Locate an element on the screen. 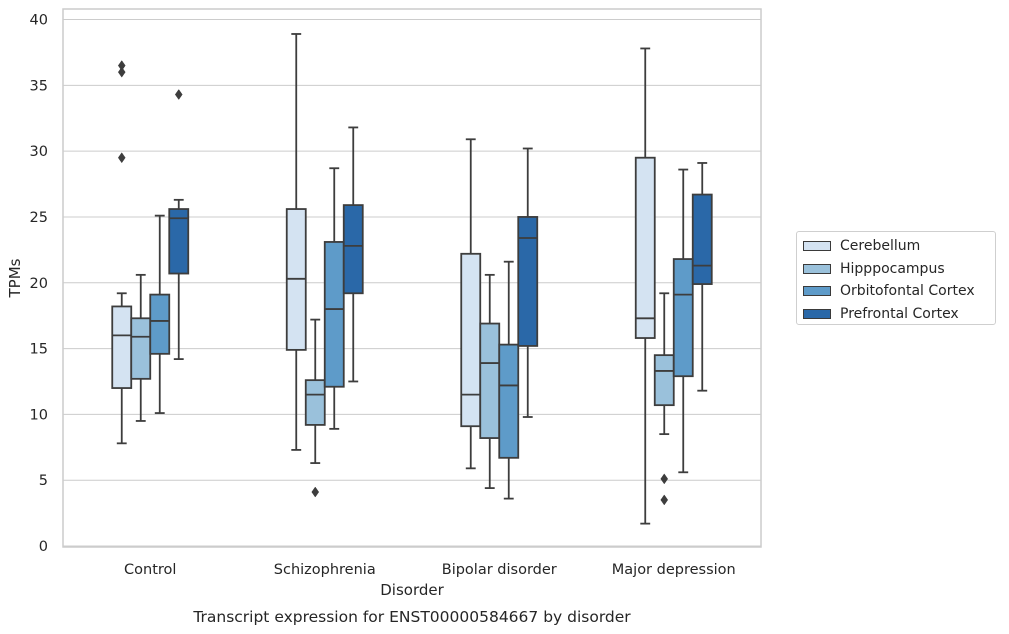 The image size is (1009, 634). legend-label: Orbitofontal Cortex is located at coordinates (907, 291).